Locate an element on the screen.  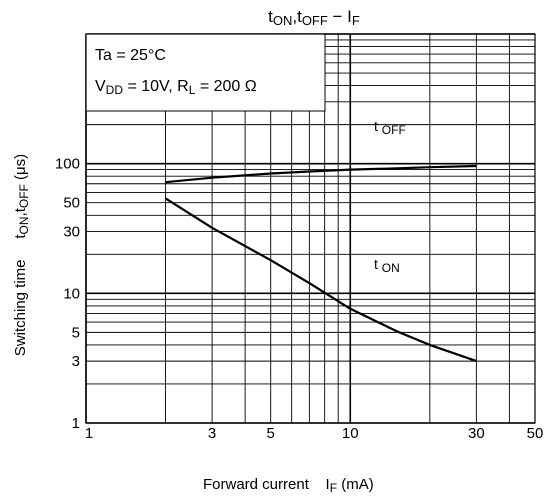
chart-title: tON,tOFF − IF is located at coordinates (314, 17).